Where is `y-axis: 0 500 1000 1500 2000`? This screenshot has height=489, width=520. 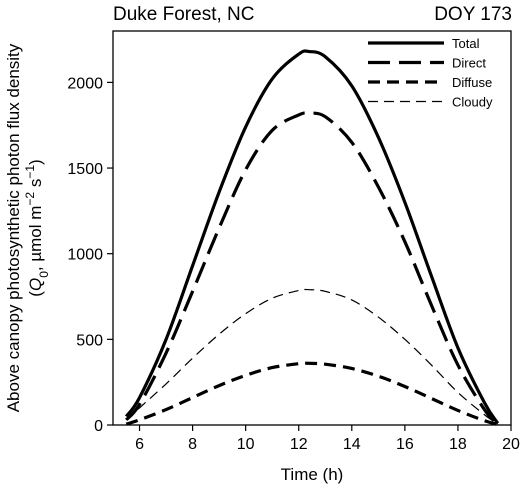 y-axis: 0 500 1000 1500 2000 is located at coordinates (90, 255).